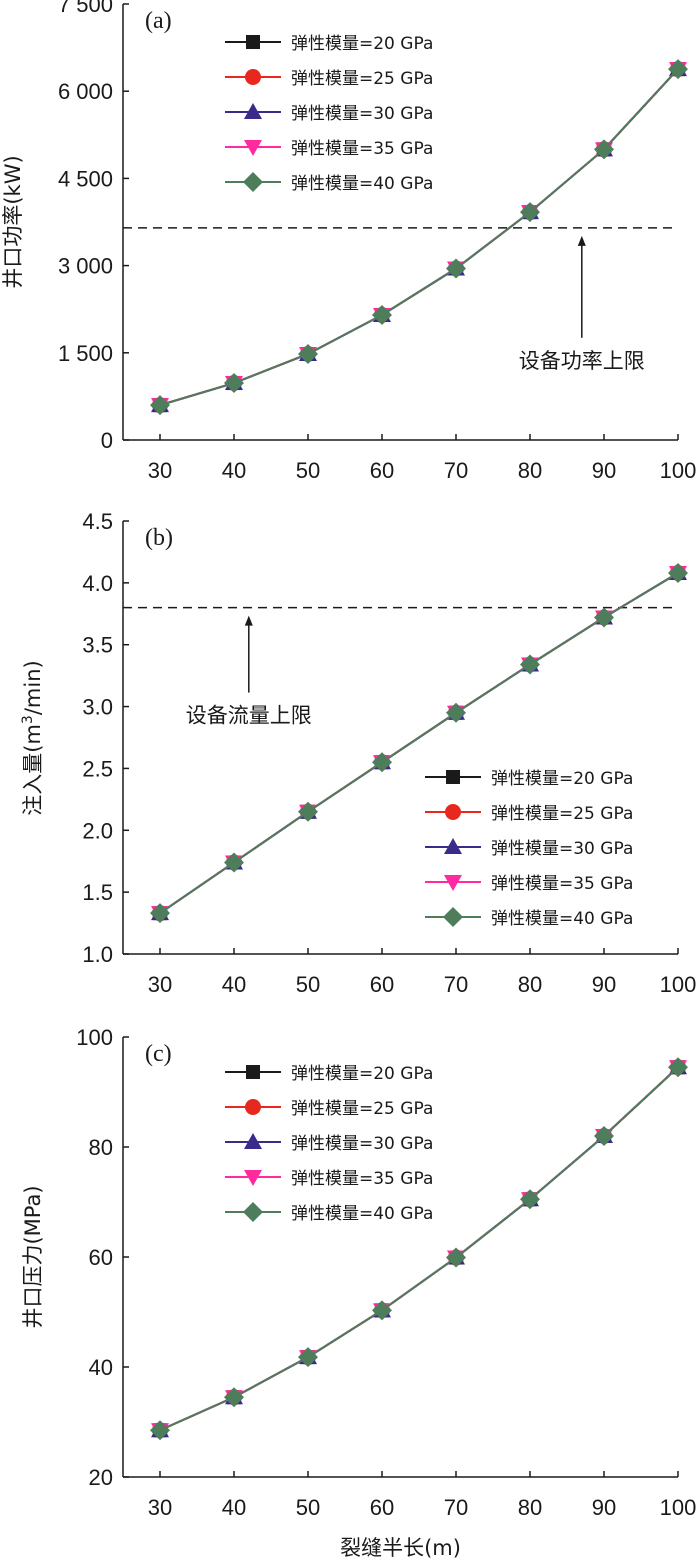 The width and height of the screenshot is (700, 1562). What do you see at coordinates (97, 583) in the screenshot?
I see `y-tick-label: 4.0` at bounding box center [97, 583].